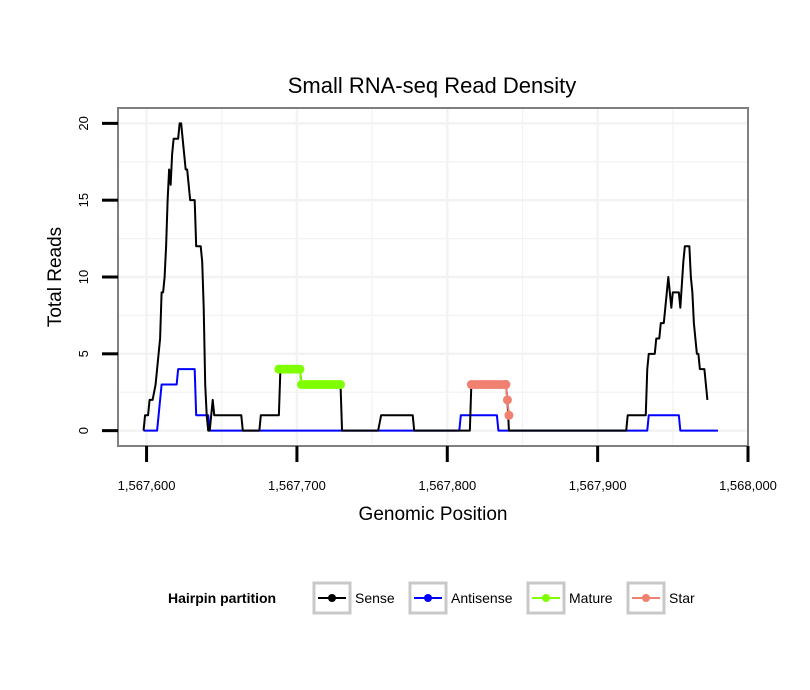 Image resolution: width=810 pixels, height=690 pixels. What do you see at coordinates (447, 485) in the screenshot?
I see `x-tick-label: 1,567,800` at bounding box center [447, 485].